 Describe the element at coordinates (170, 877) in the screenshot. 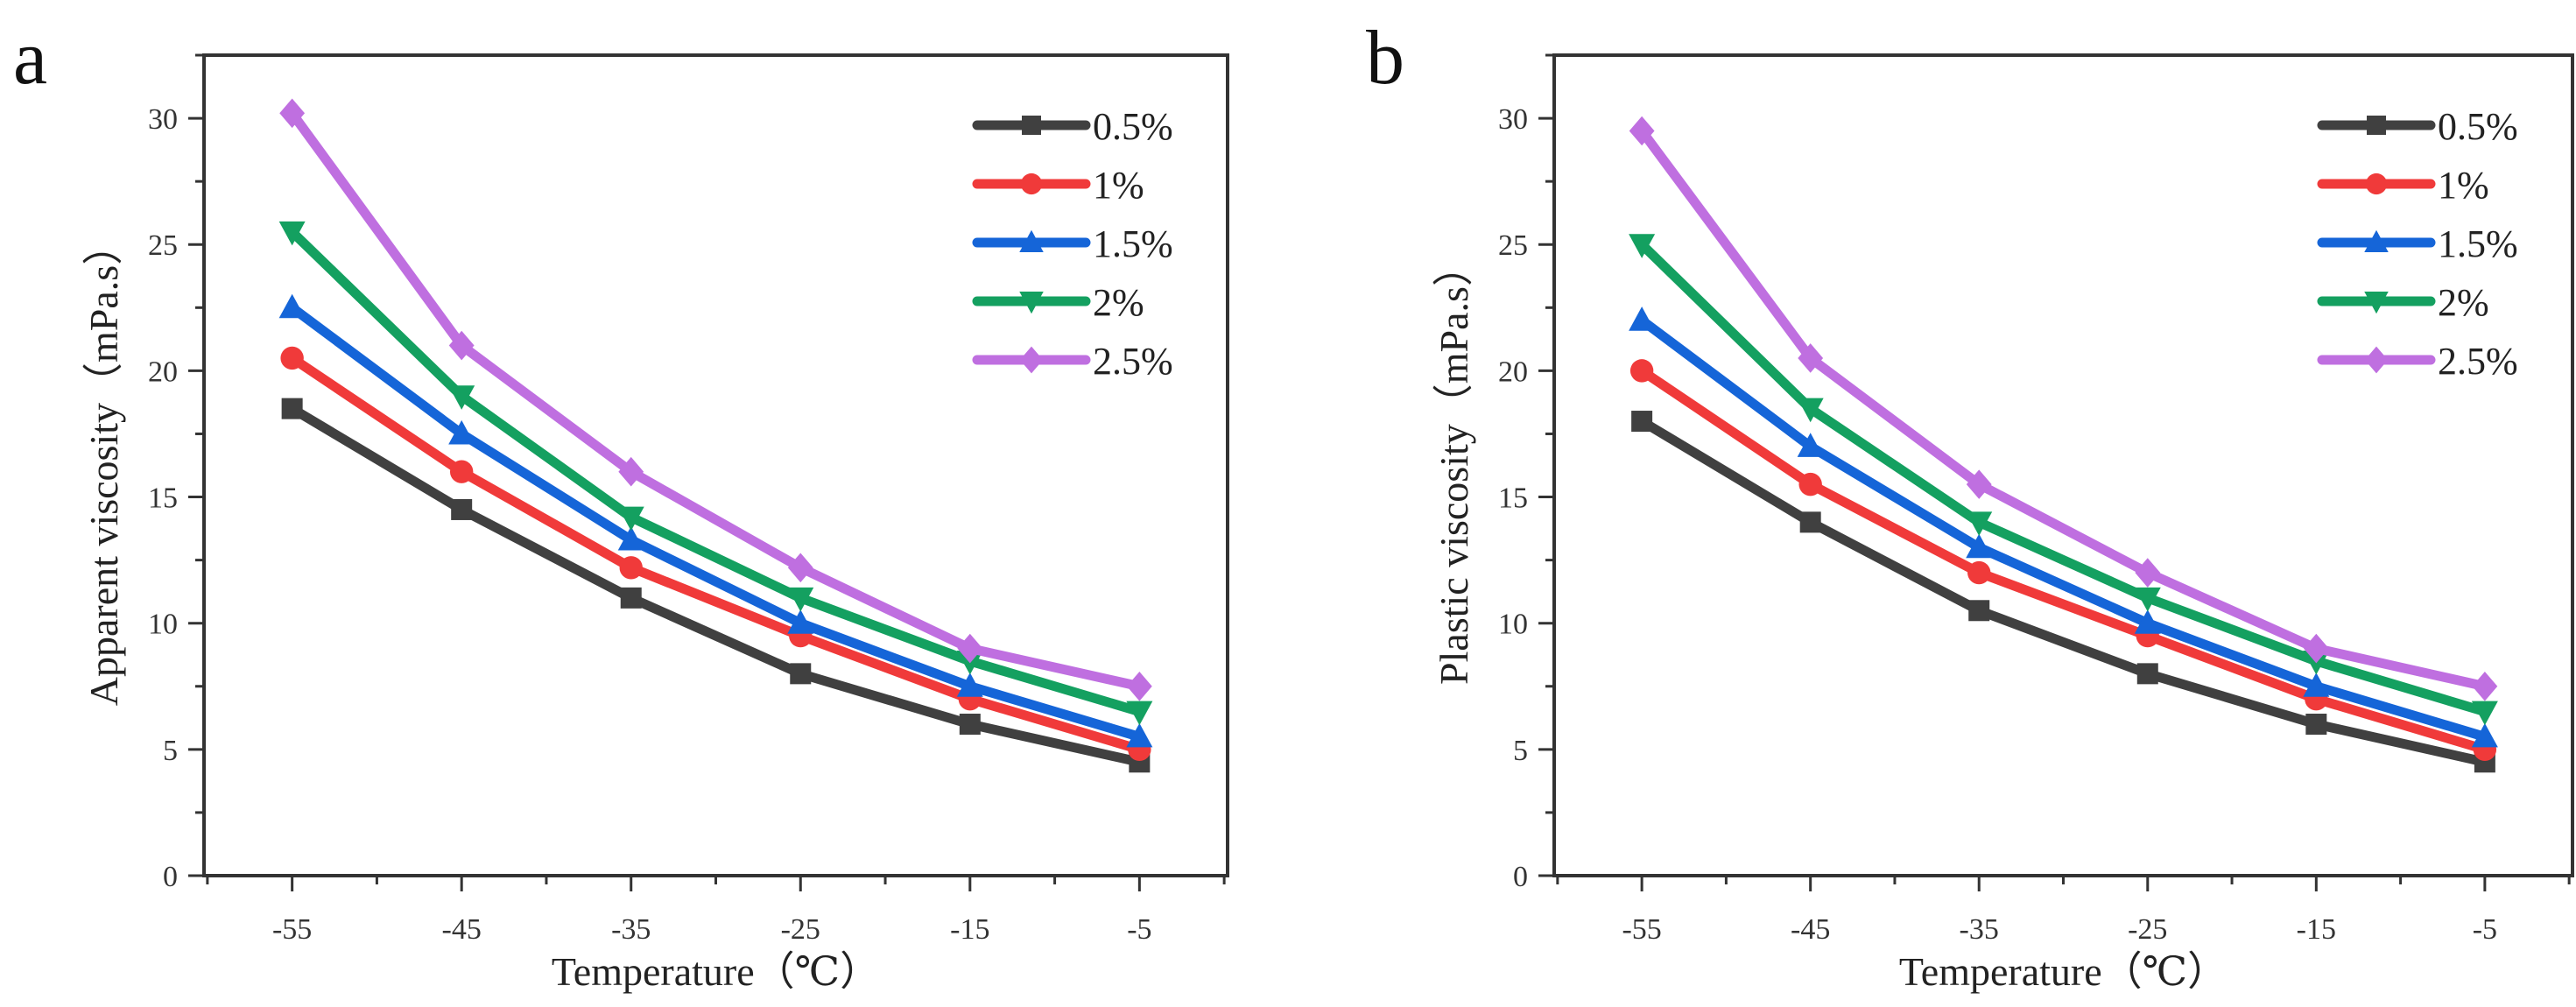

I see `y-tick-label: 0` at that location.